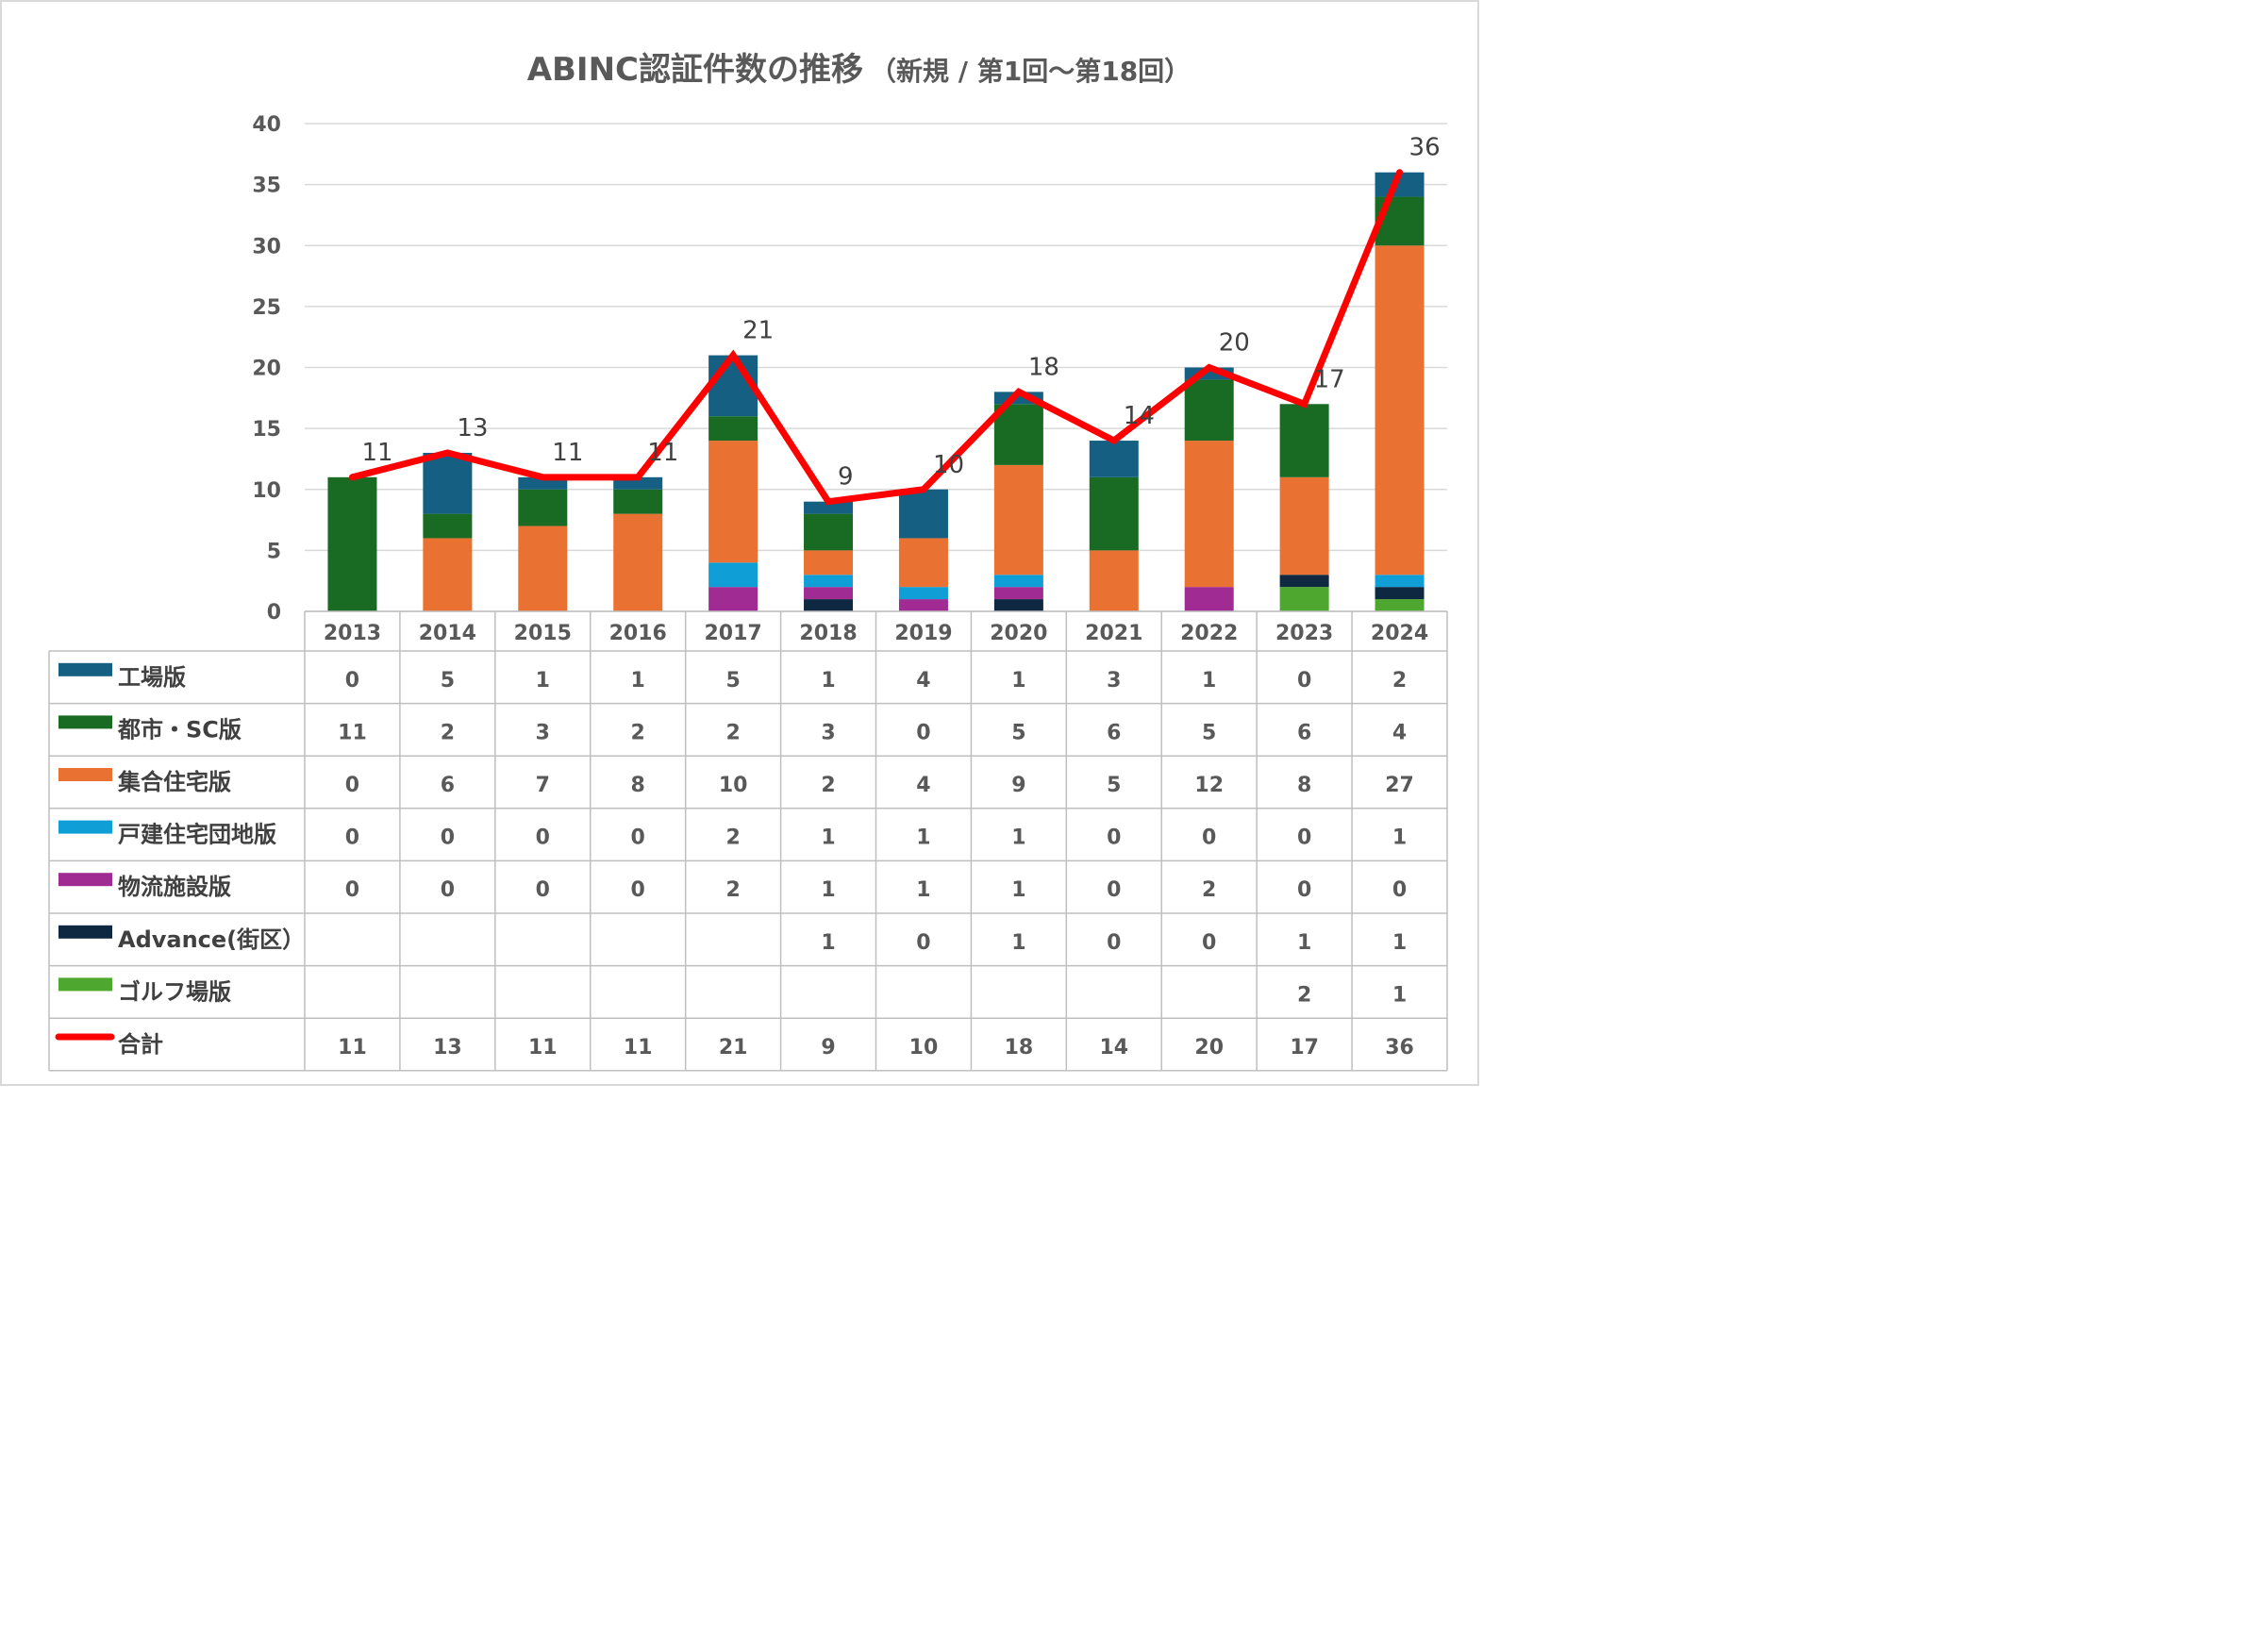 This screenshot has width=2250, height=1652. Describe the element at coordinates (472, 428) in the screenshot. I see `total-data-label: 13` at that location.